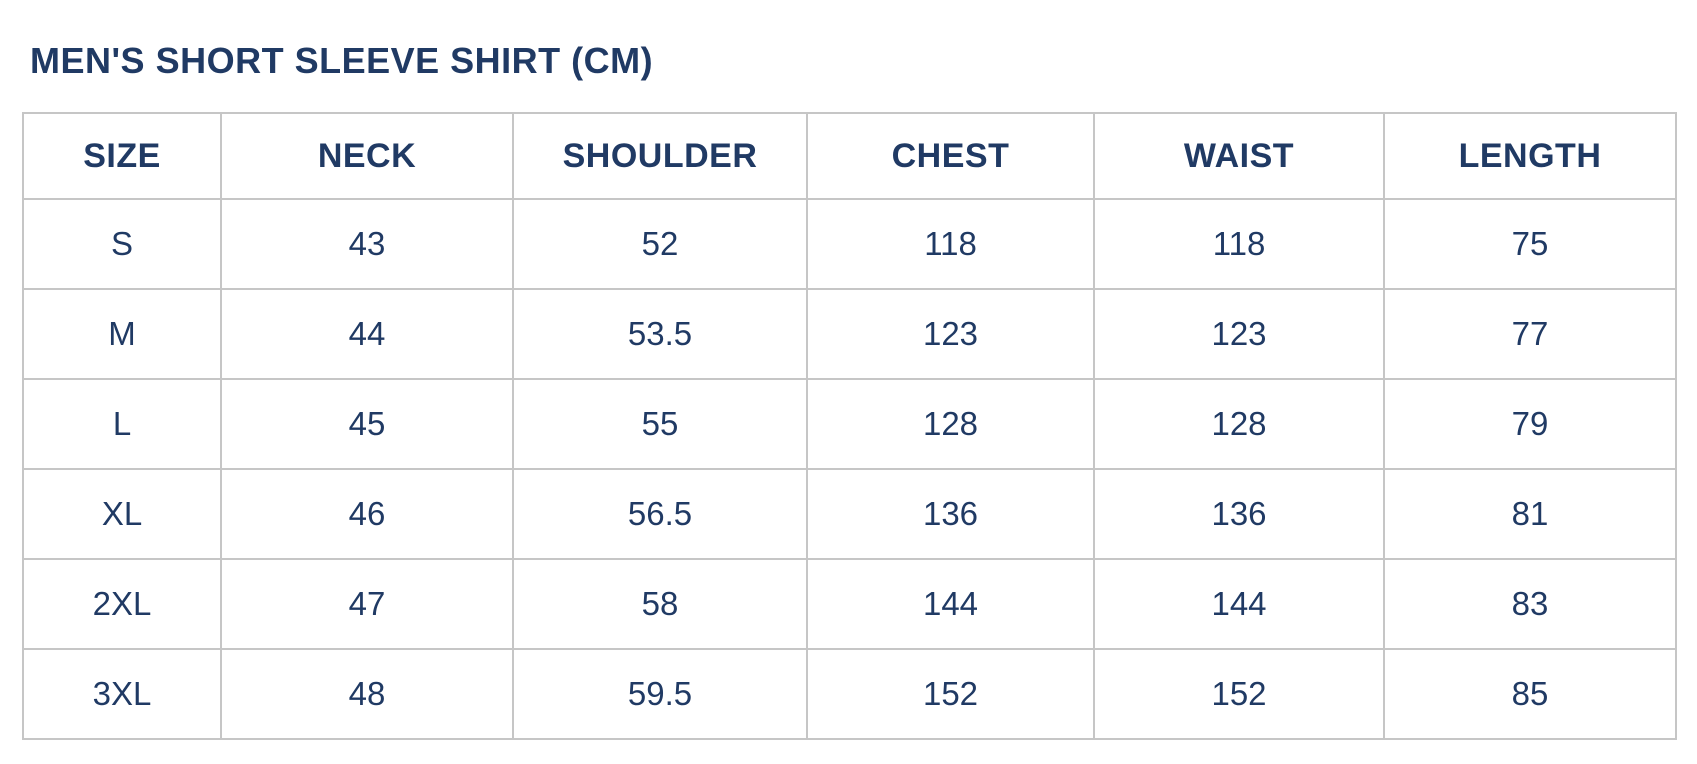 The image size is (1697, 764). Describe the element at coordinates (122, 424) in the screenshot. I see `cell-size: L` at that location.